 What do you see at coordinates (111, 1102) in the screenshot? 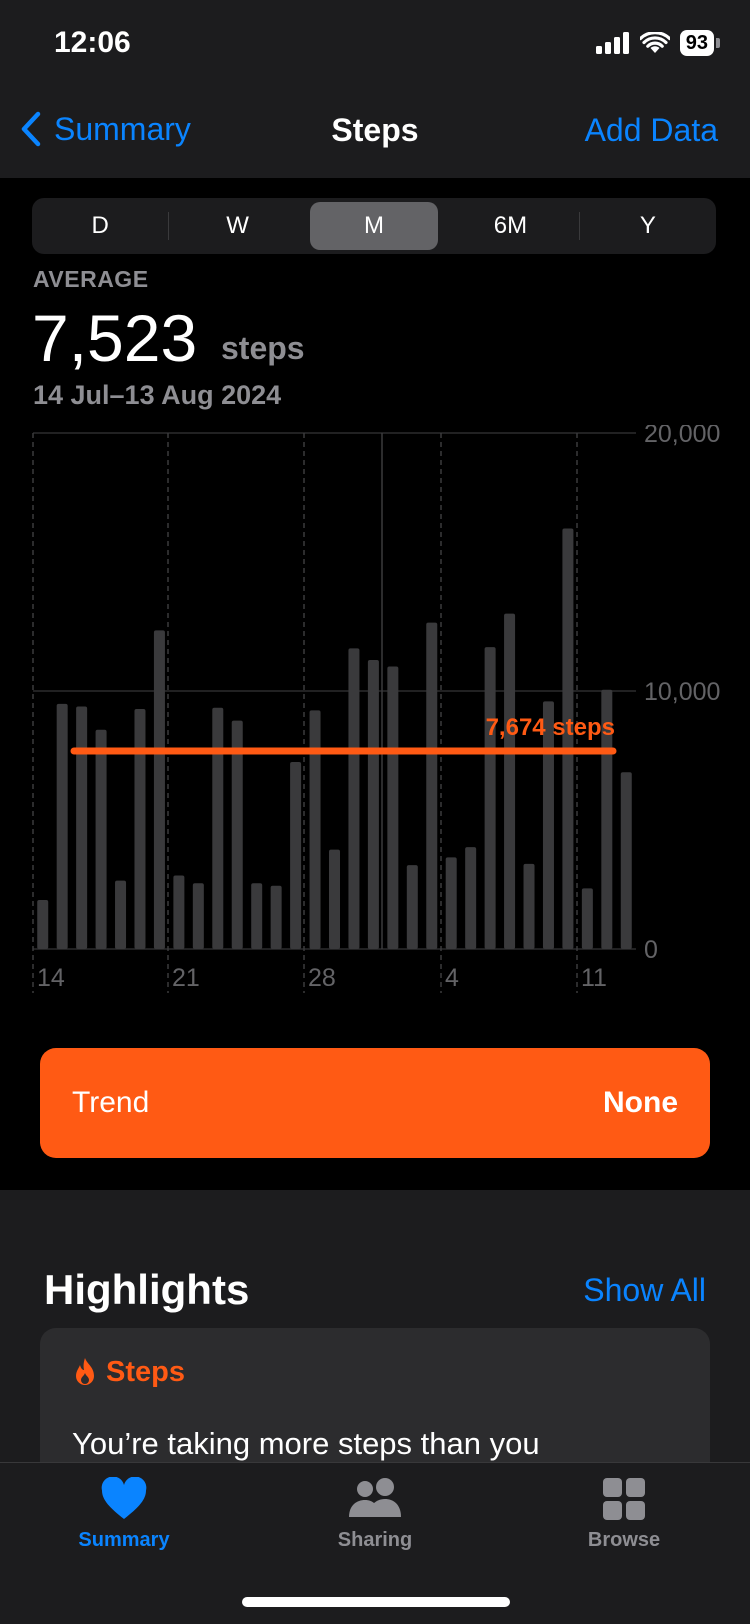
I see `trend-label: Trend` at bounding box center [111, 1102].